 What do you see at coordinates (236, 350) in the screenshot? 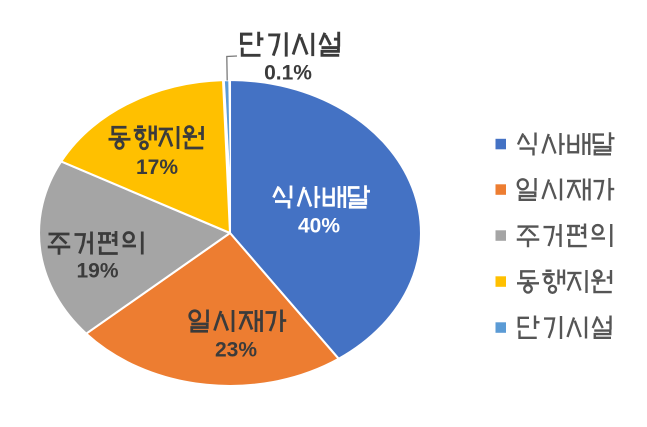
I see `svg-text: 23%` at bounding box center [236, 350].